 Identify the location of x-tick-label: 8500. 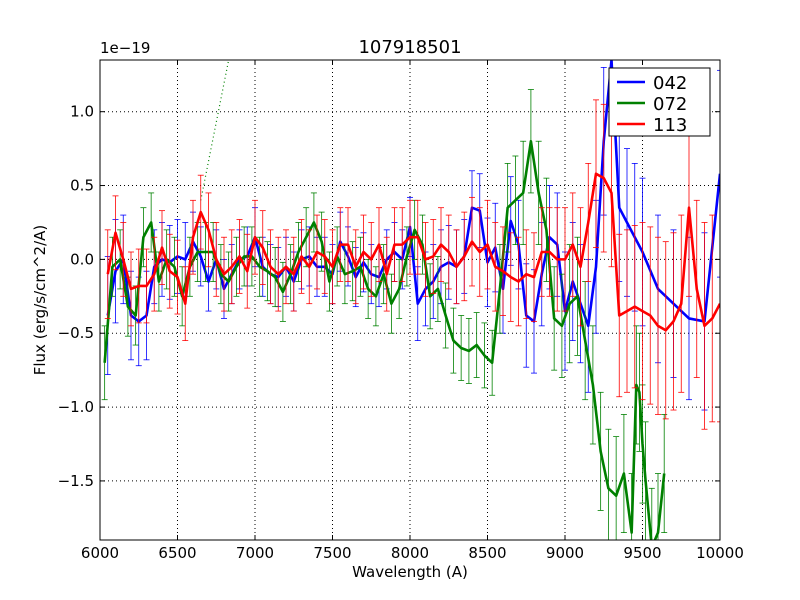
(487, 553).